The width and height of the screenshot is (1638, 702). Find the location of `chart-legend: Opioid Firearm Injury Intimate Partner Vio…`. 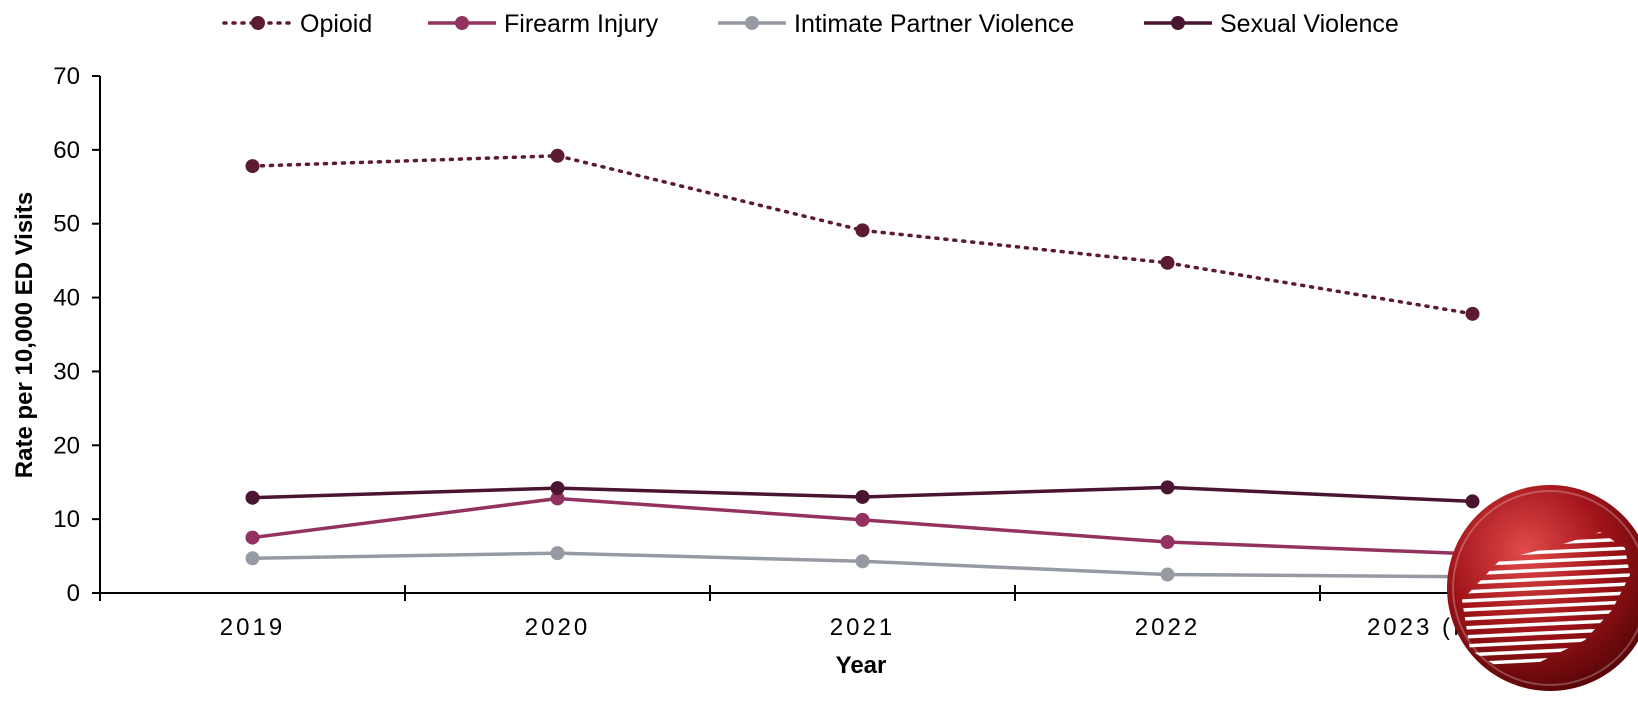

chart-legend: Opioid Firearm Injury Intimate Partner Vio… is located at coordinates (810, 24).